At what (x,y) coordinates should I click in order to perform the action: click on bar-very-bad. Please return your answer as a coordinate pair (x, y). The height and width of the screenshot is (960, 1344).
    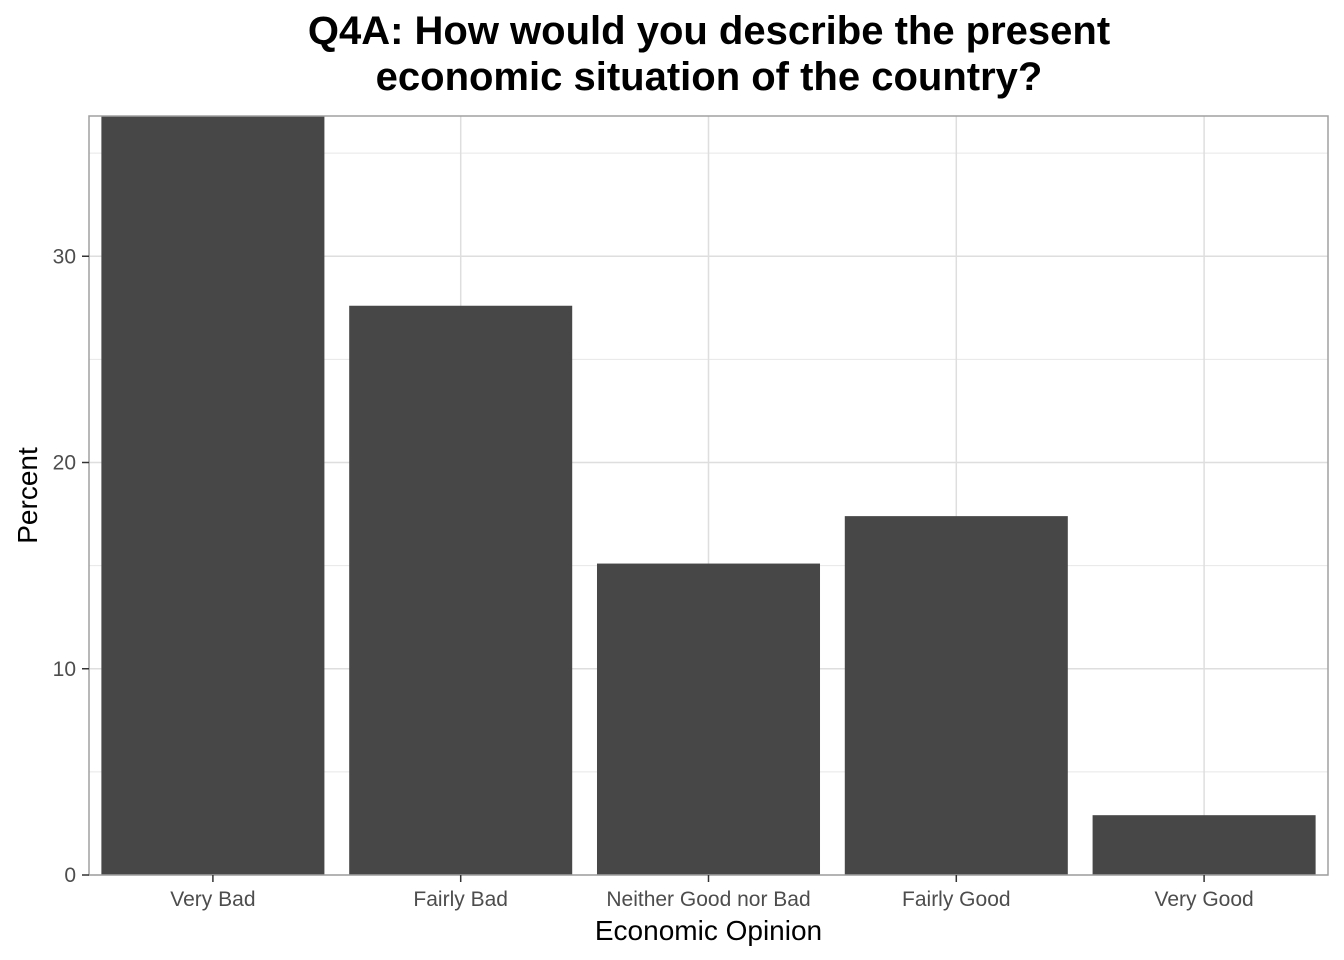
    Looking at the image, I should click on (213, 495).